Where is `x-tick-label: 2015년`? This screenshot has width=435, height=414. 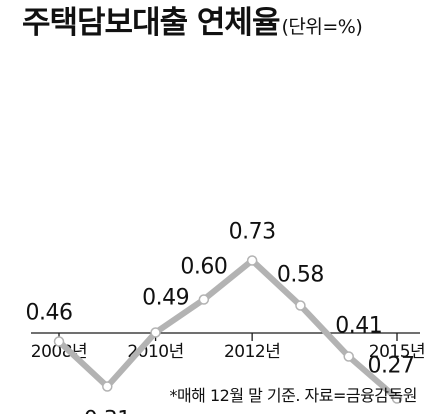
x-tick-label: 2015년 is located at coordinates (397, 352).